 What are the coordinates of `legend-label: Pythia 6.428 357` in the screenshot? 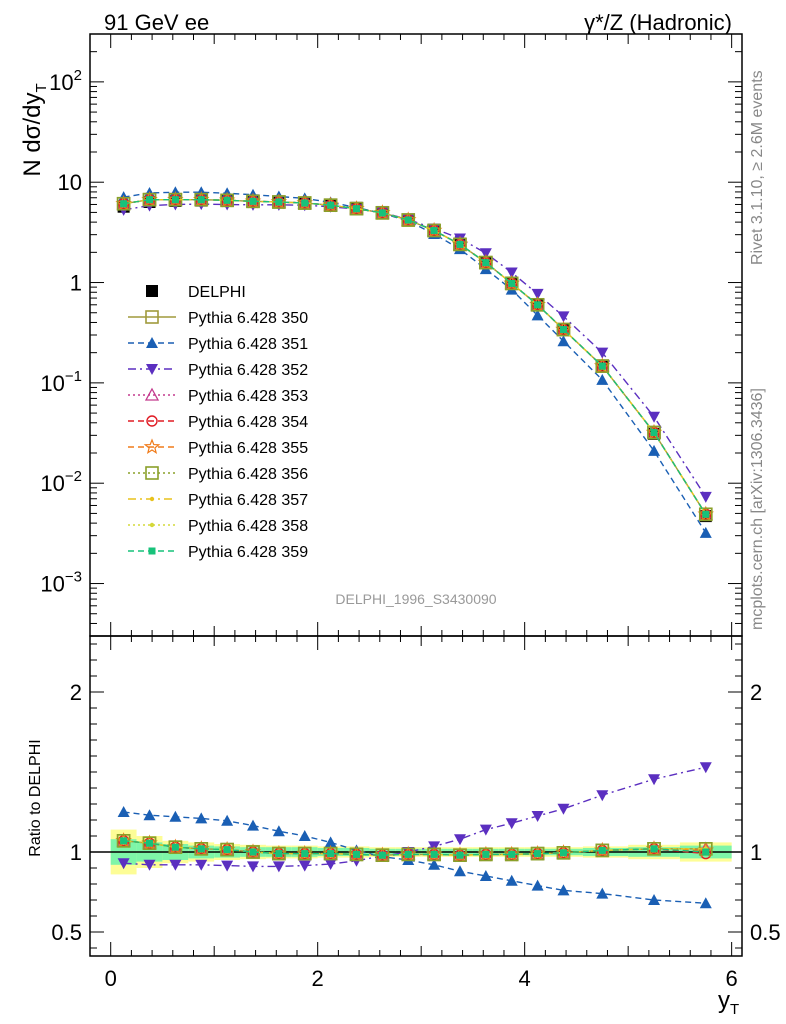 It's located at (248, 500).